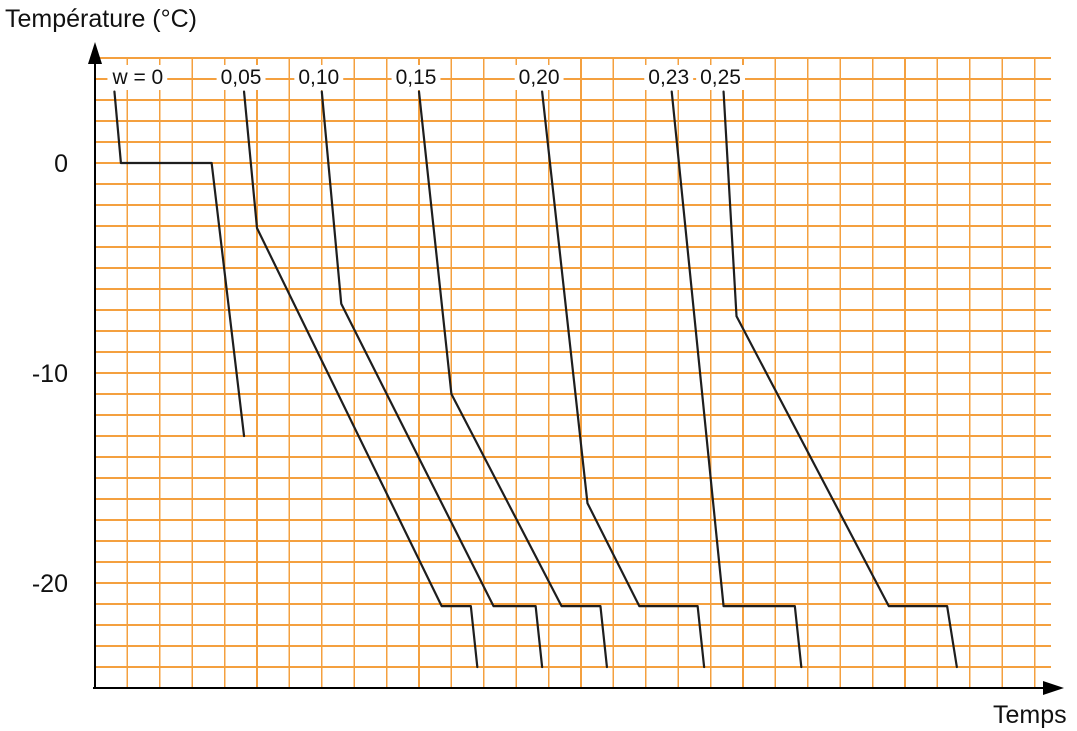  I want to click on y-tick-label: -20, so click(50, 584).